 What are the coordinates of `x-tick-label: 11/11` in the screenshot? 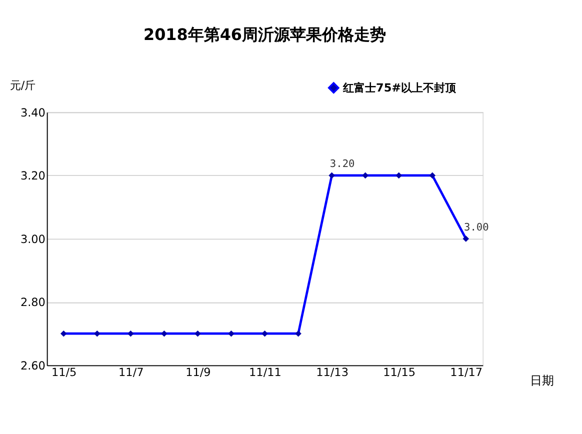 It's located at (265, 373).